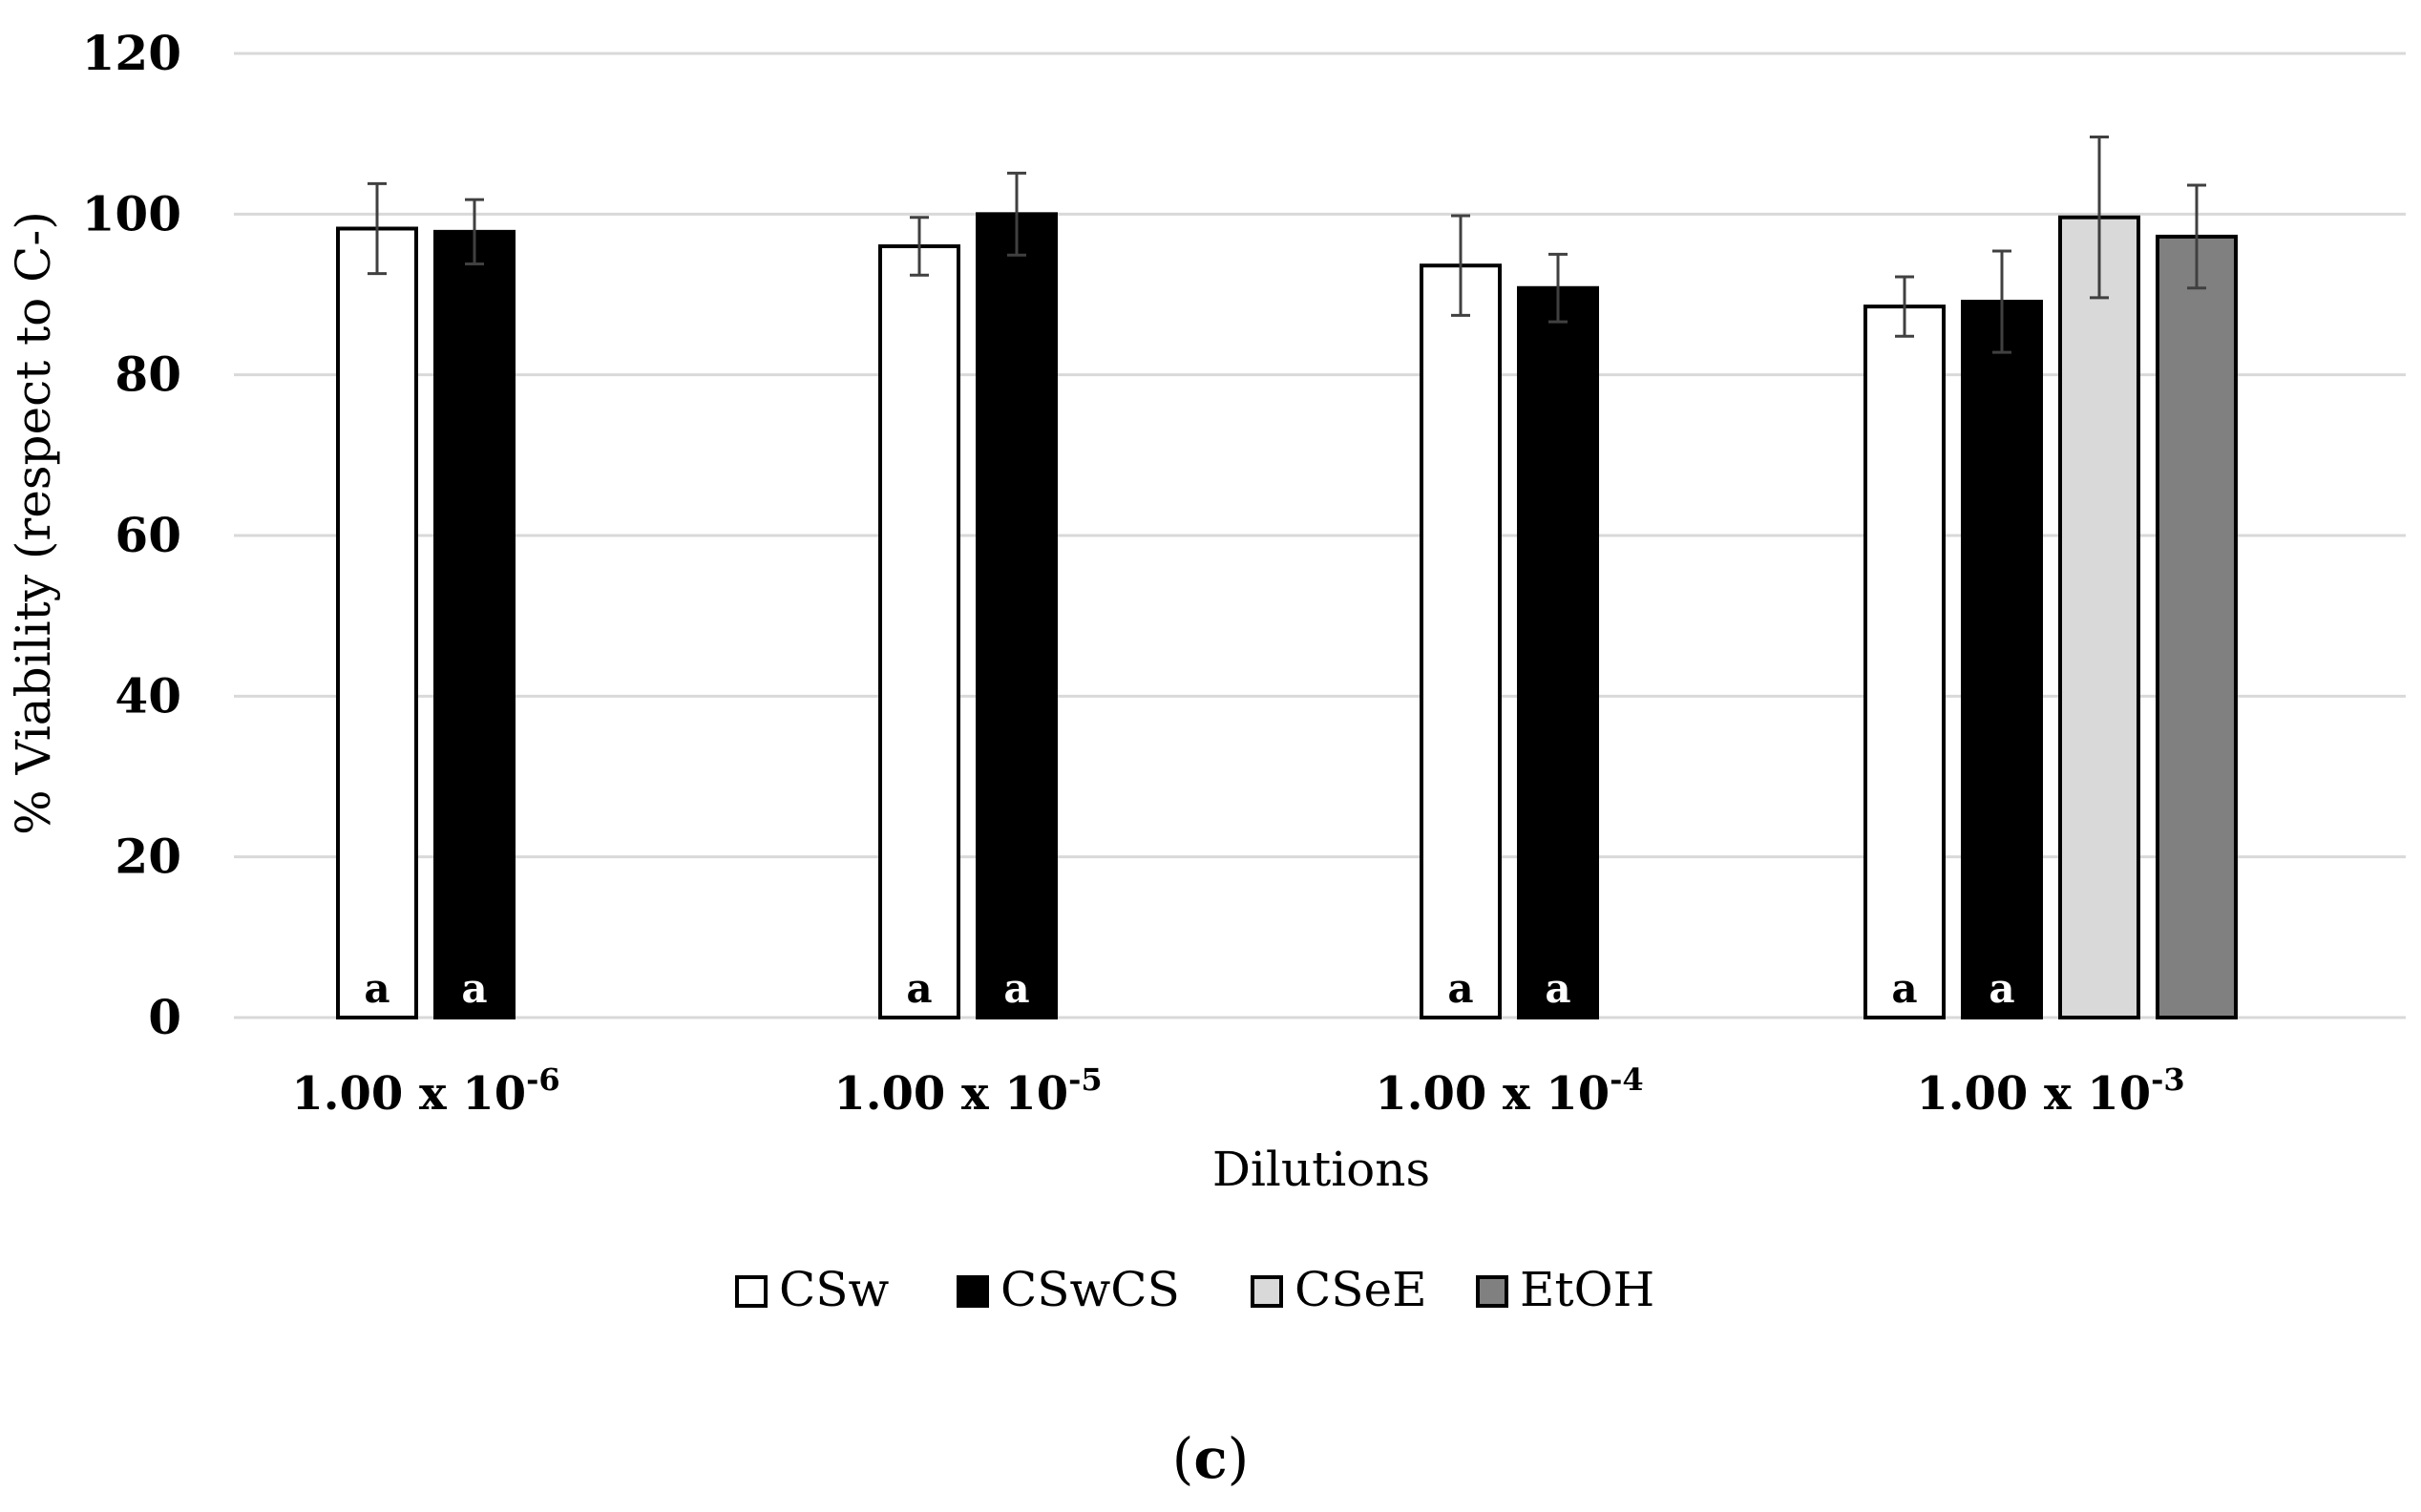  Describe the element at coordinates (1321, 1169) in the screenshot. I see `x-axis-title: Dilutions` at that location.